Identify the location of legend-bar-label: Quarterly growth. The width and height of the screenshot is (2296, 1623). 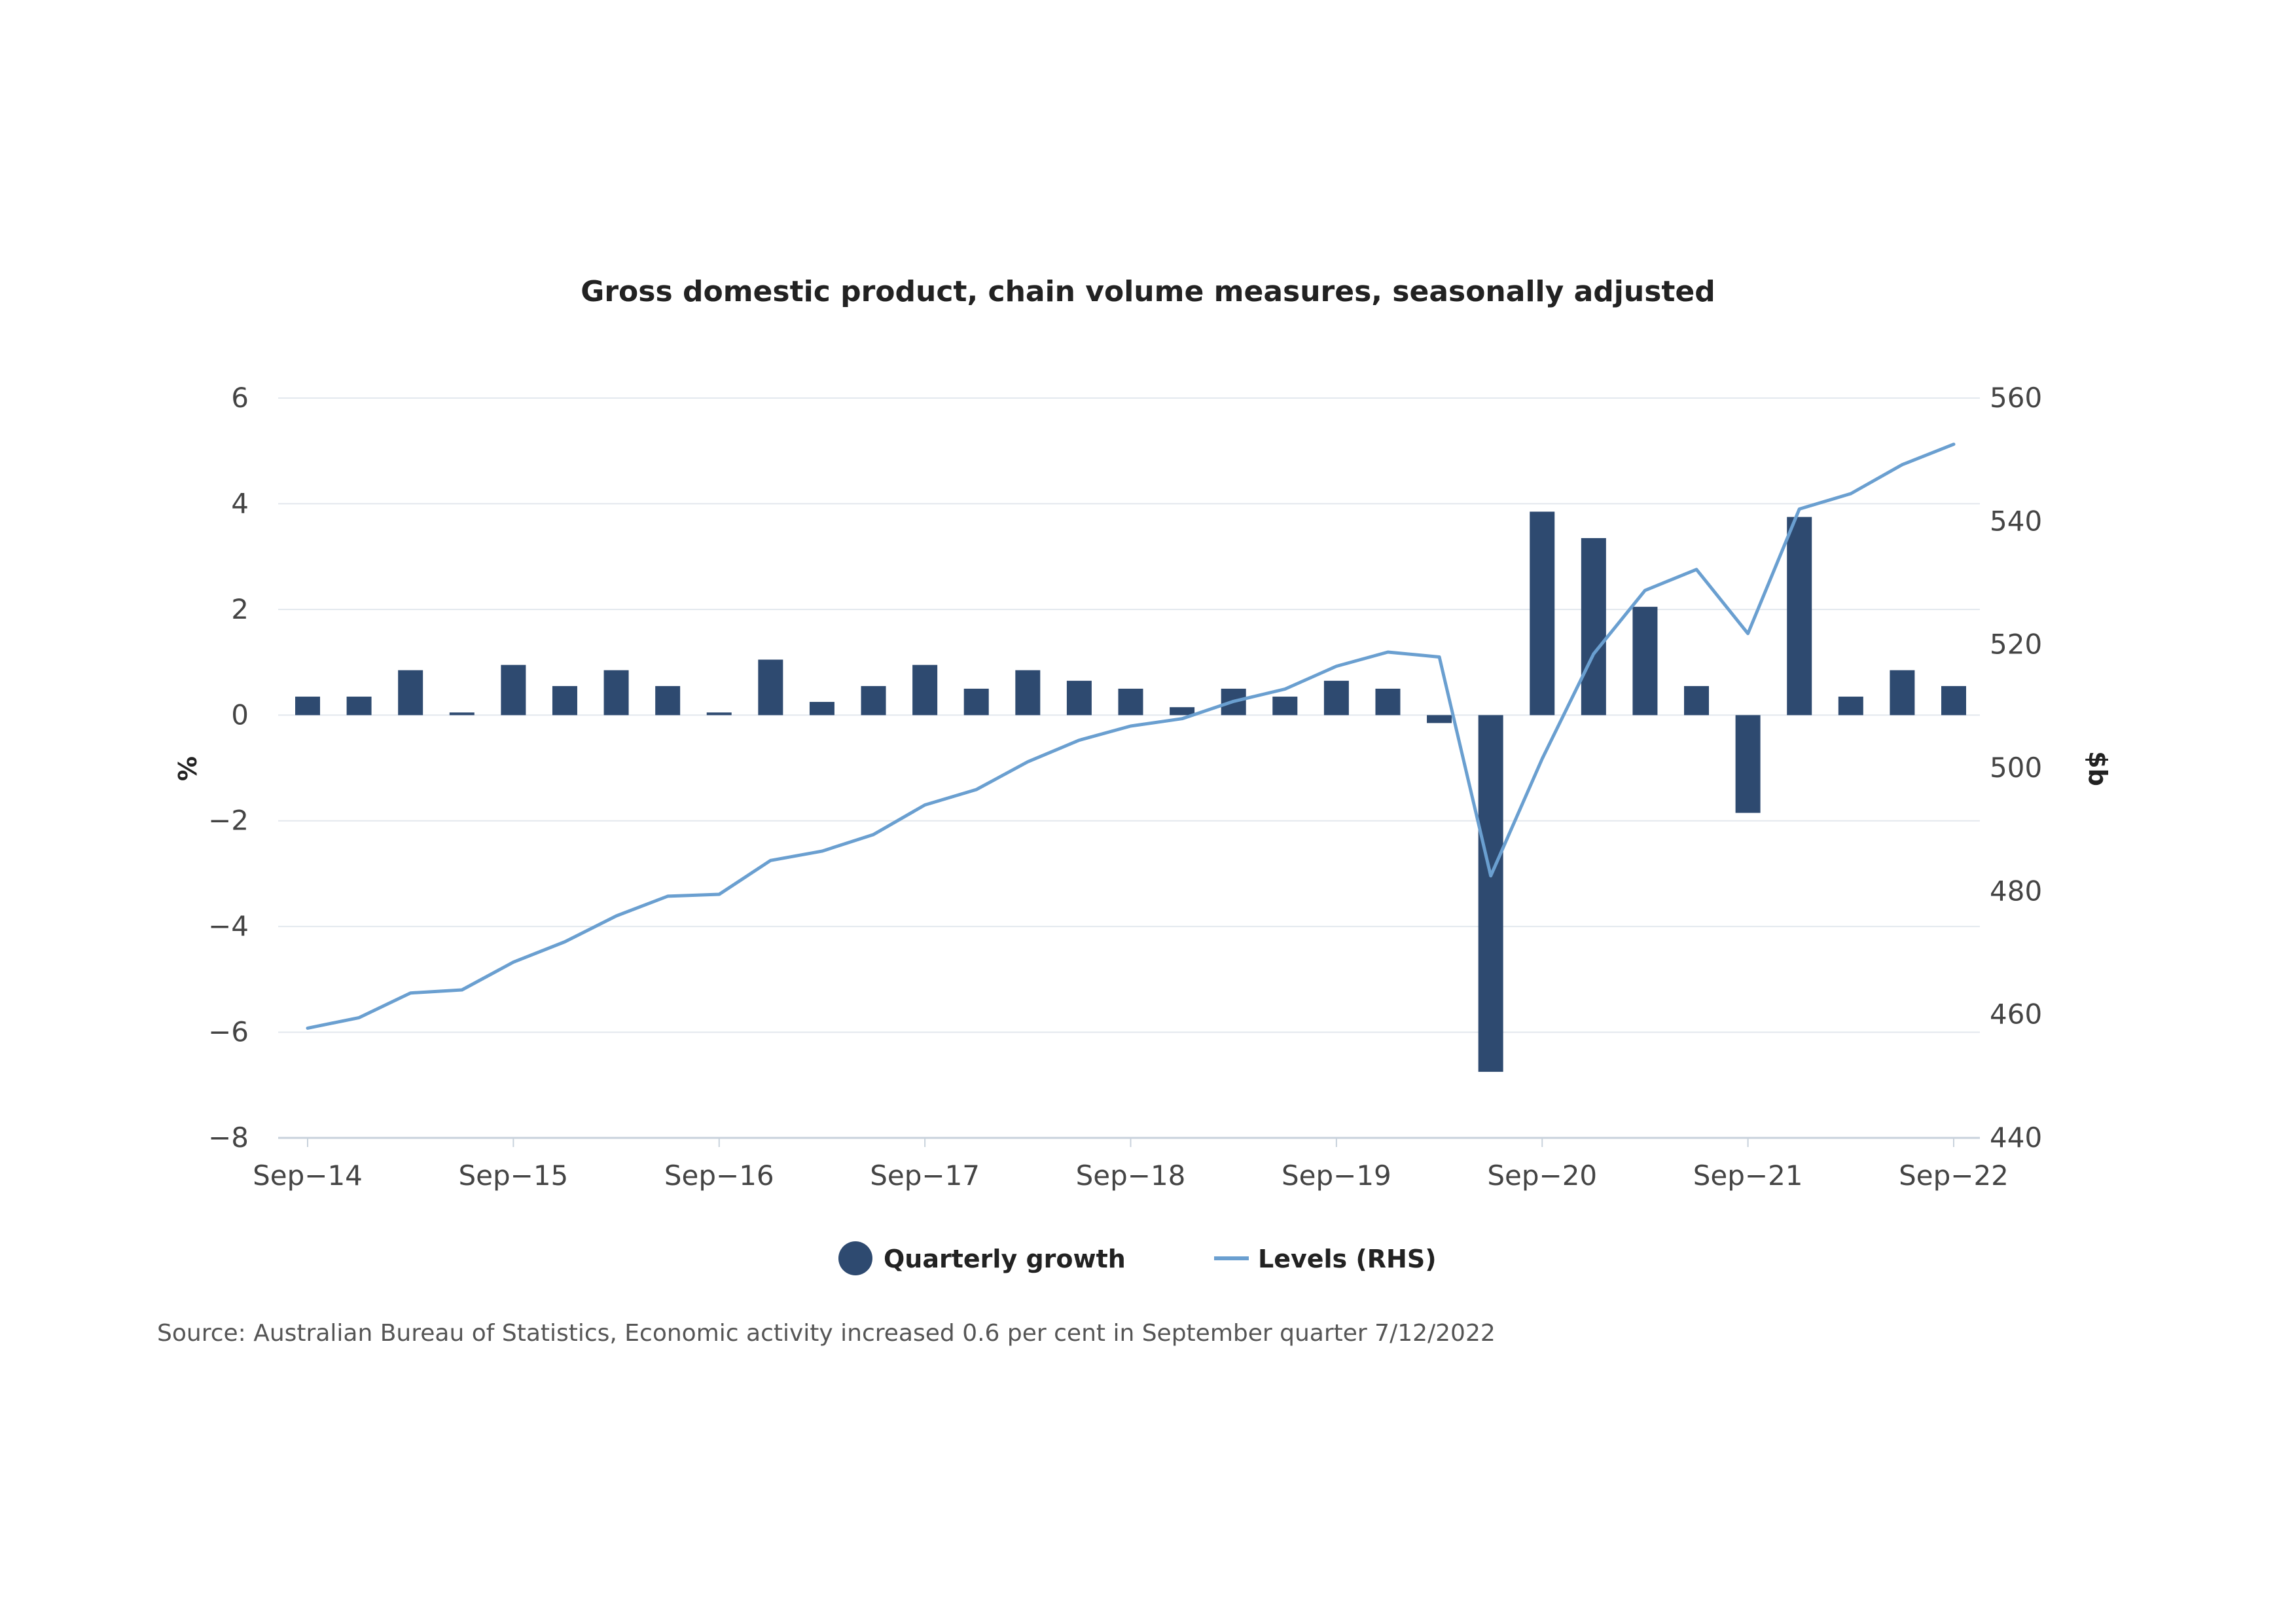
(1005, 1259).